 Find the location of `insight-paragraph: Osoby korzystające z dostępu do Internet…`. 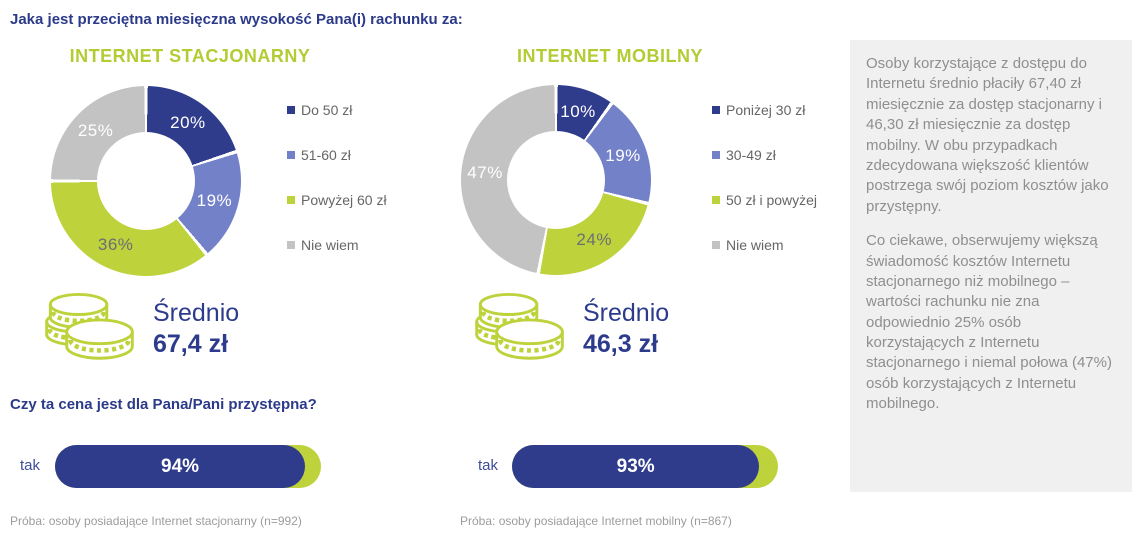

insight-paragraph: Osoby korzystające z dostępu do Internet… is located at coordinates (987, 135).